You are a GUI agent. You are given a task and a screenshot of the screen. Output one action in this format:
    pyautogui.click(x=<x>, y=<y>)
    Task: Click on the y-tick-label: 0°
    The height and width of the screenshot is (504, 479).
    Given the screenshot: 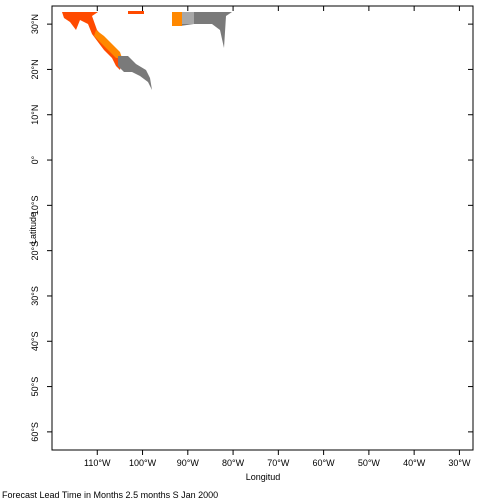 What is the action you would take?
    pyautogui.click(x=35, y=159)
    